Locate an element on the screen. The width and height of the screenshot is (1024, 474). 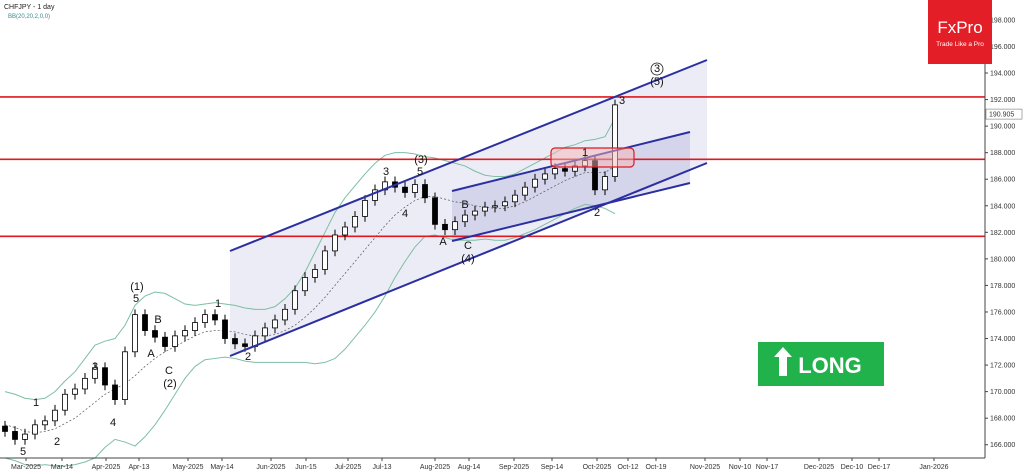
y-tick-label: 180.000 is located at coordinates (1002, 259).